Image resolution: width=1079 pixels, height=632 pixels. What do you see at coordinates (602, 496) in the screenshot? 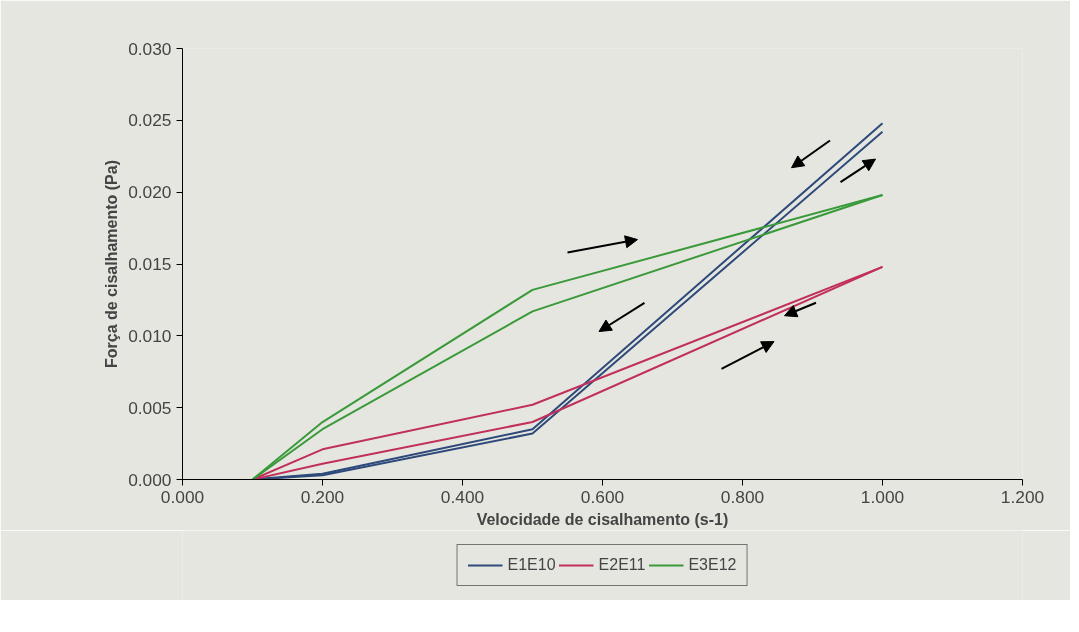
I see `x-tick-label: 0.600` at bounding box center [602, 496].